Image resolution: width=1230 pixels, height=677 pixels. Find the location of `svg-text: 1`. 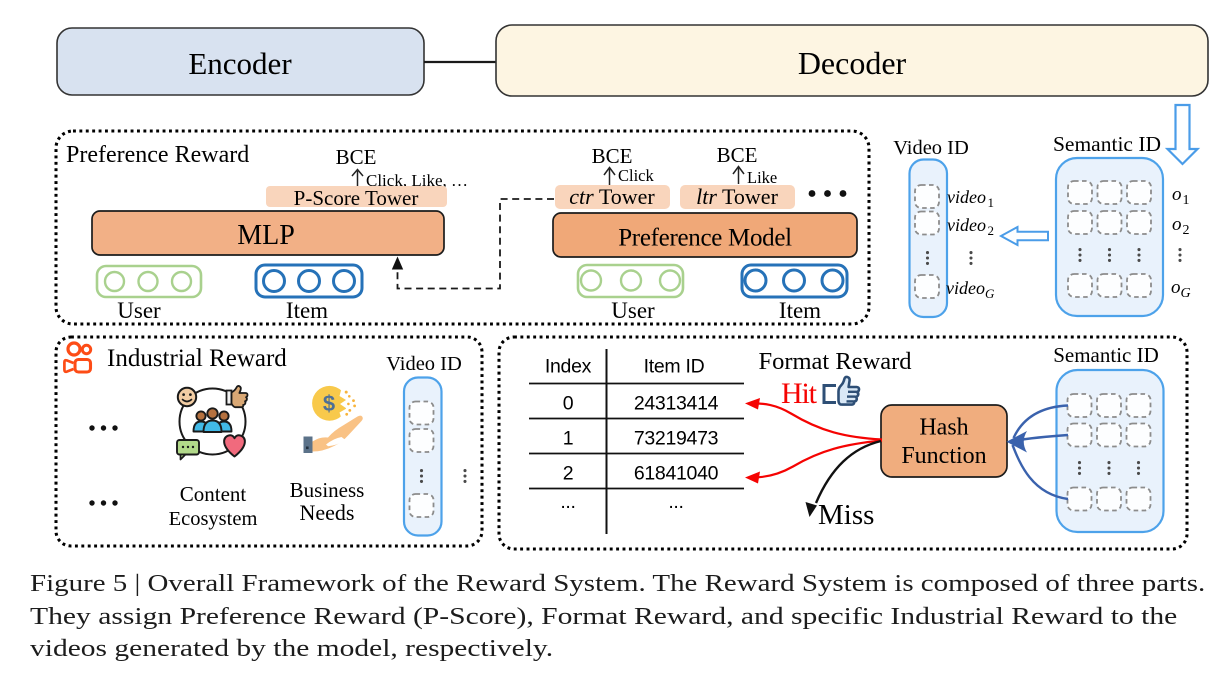

svg-text: 1 is located at coordinates (568, 439).